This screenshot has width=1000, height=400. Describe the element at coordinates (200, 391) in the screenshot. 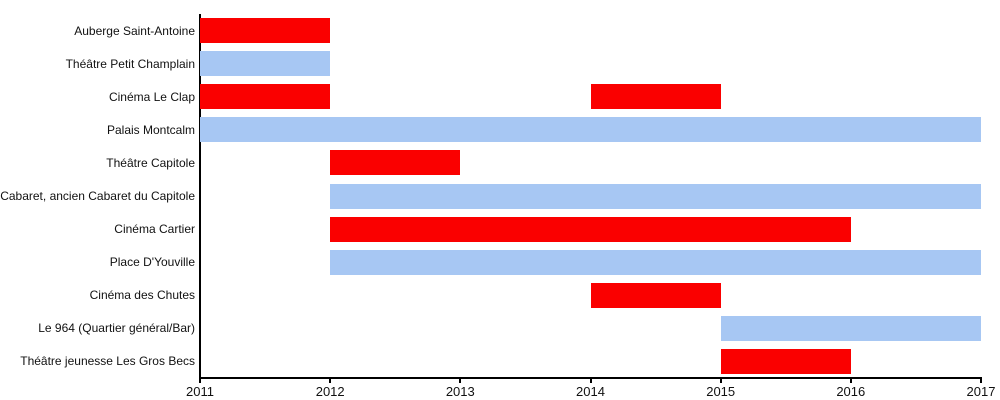

I see `x-axis-tick-label: 2011` at that location.